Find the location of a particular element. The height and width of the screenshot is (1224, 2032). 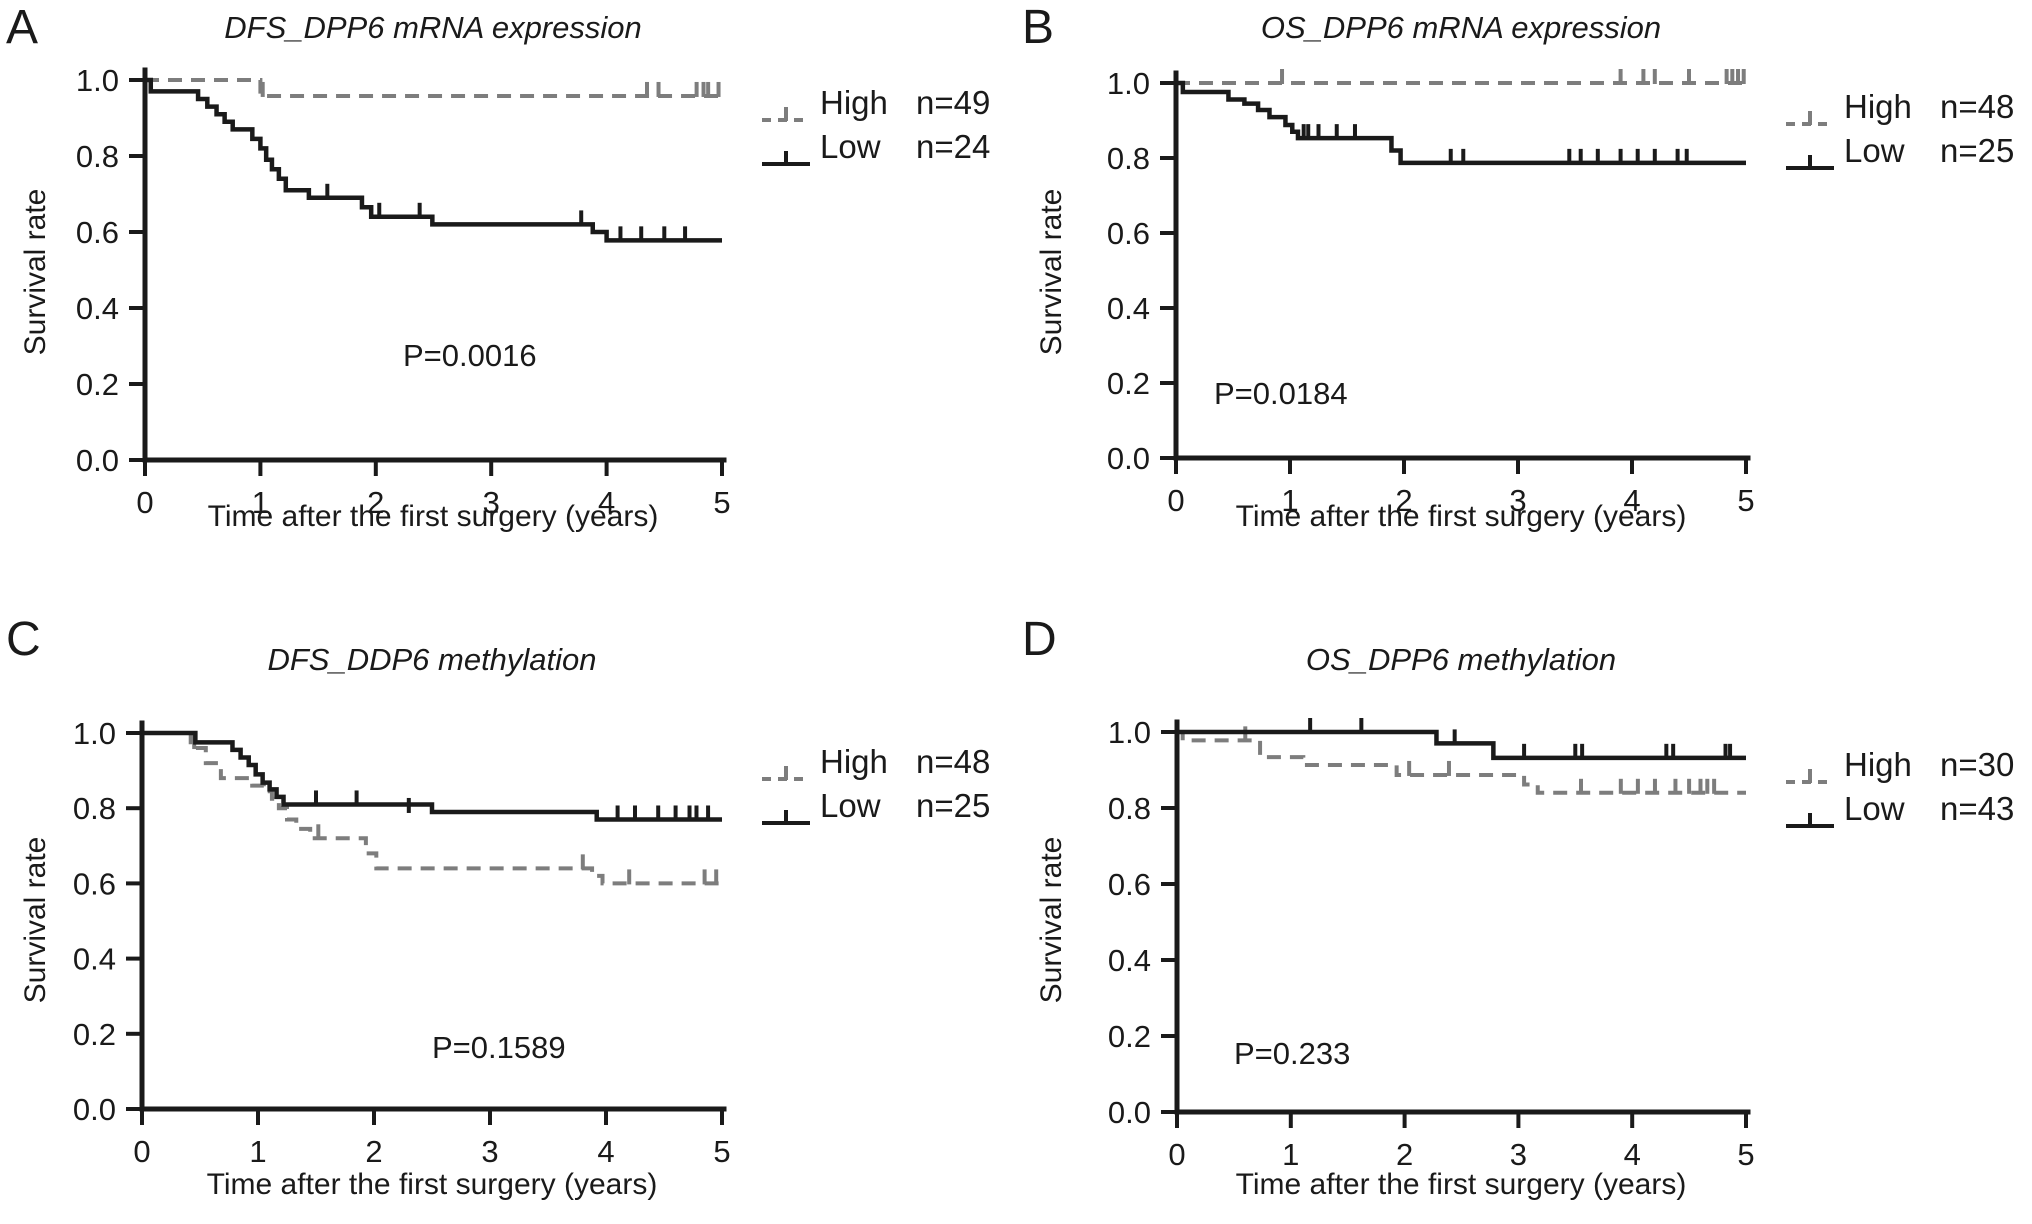

legend-item-low: Low n=25 is located at coordinates (1938, 152).